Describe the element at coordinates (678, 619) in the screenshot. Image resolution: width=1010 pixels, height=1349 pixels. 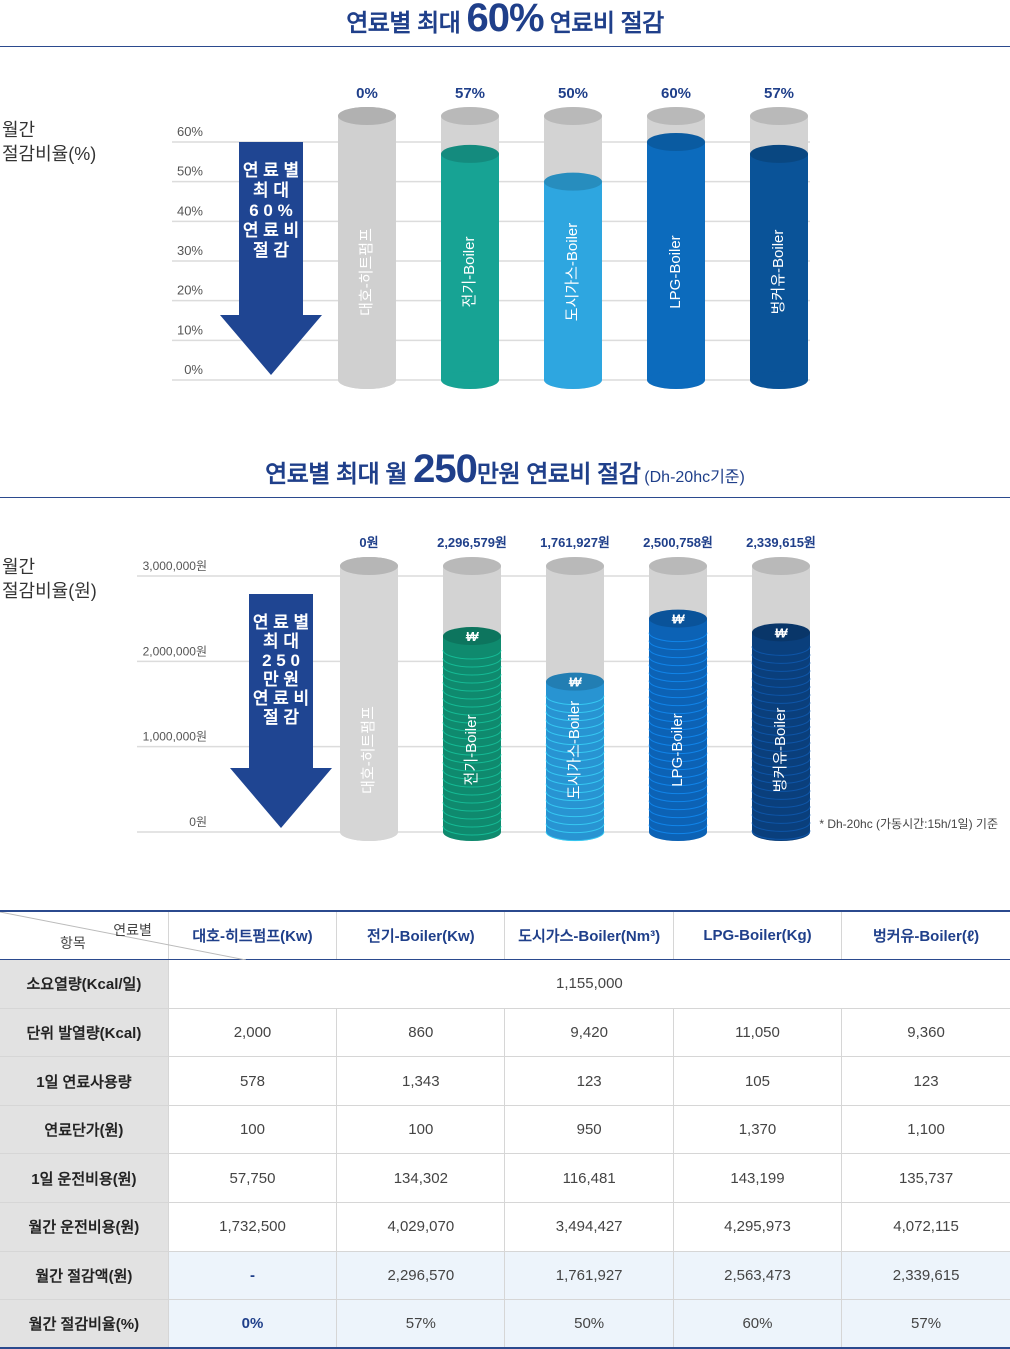
I see `won-coin-icon: ₩` at that location.